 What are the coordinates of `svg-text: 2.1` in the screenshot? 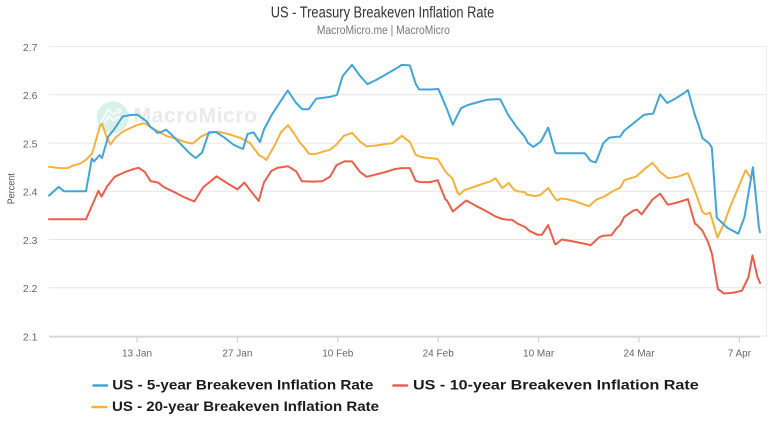 It's located at (30, 337).